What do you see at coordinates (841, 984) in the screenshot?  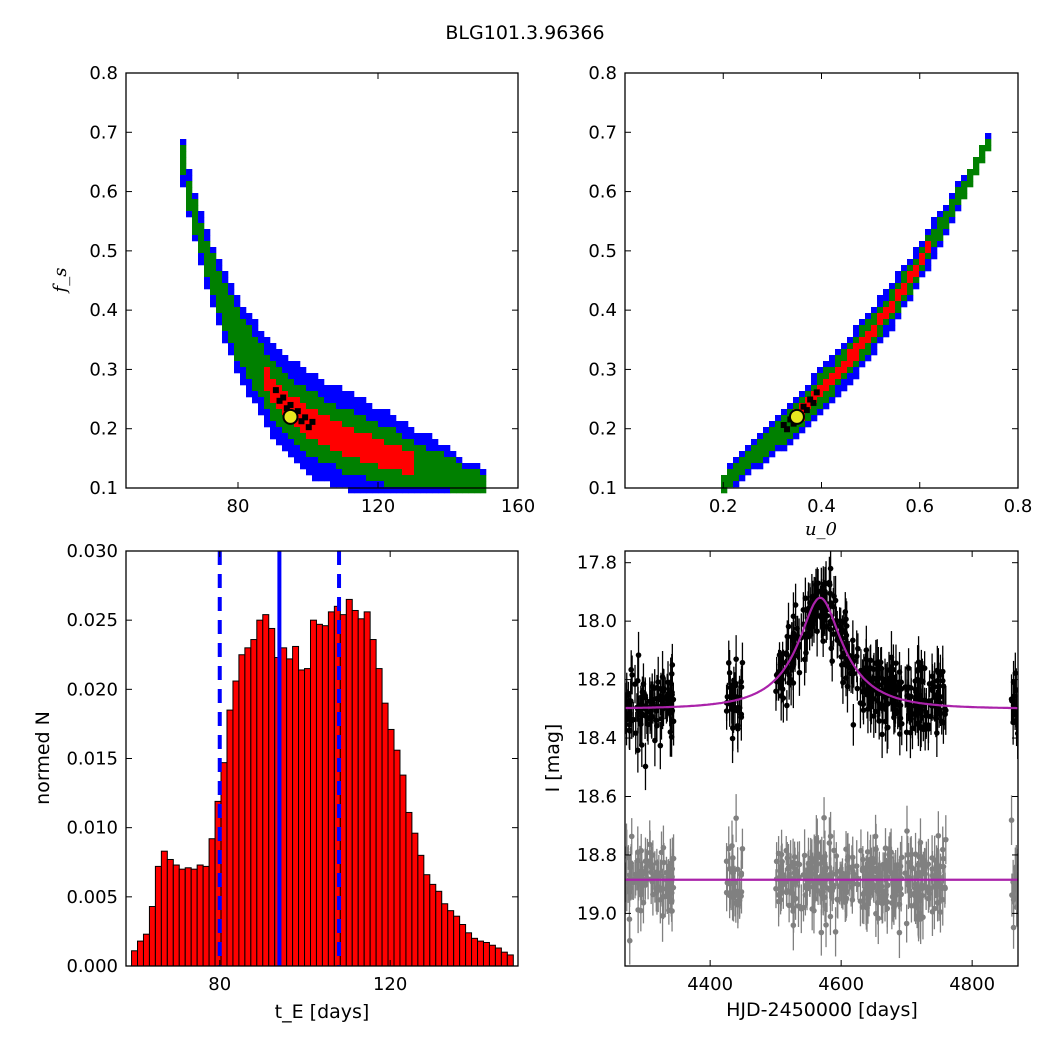 I see `x-tick-label: 4600` at bounding box center [841, 984].